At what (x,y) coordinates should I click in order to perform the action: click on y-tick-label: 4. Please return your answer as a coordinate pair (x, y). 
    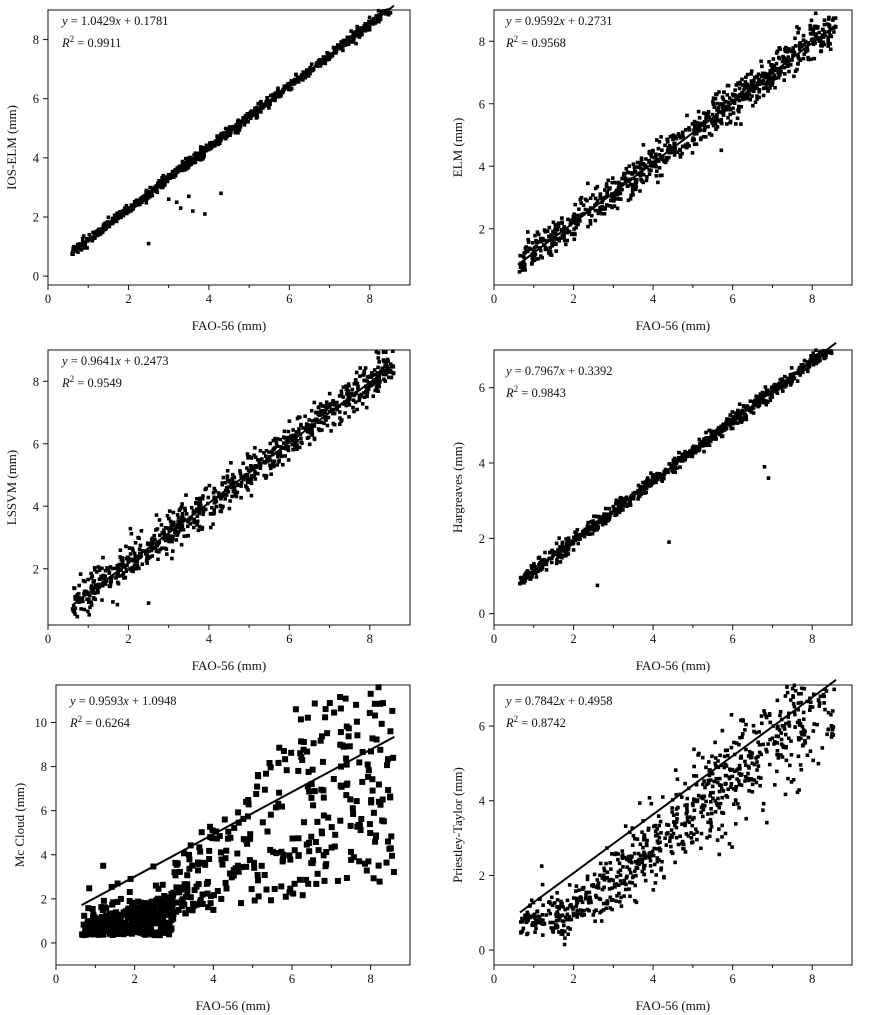
    Looking at the image, I should click on (482, 464).